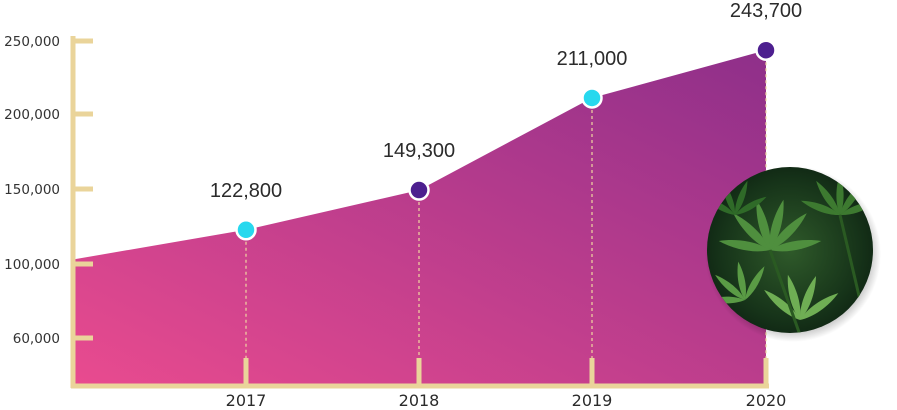  What do you see at coordinates (246, 400) in the screenshot?
I see `x-tick-label-2017: 2017` at bounding box center [246, 400].